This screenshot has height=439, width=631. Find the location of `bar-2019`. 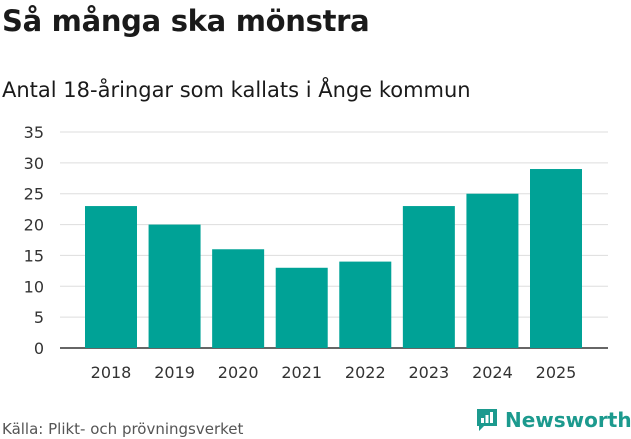

bar-2019 is located at coordinates (174, 286).